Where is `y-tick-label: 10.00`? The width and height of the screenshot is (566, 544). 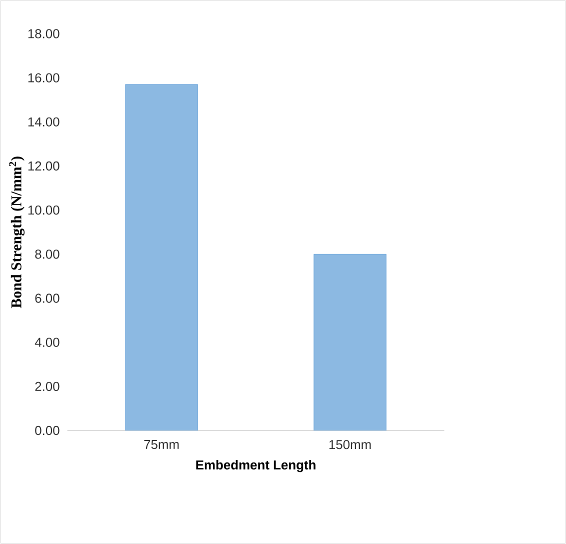 y-tick-label: 10.00 is located at coordinates (44, 210).